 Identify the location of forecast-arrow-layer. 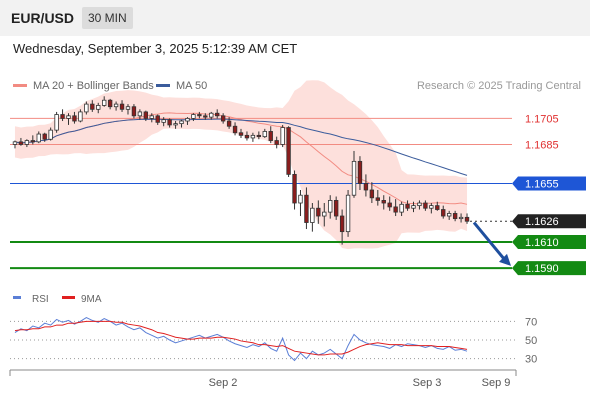
(491, 243).